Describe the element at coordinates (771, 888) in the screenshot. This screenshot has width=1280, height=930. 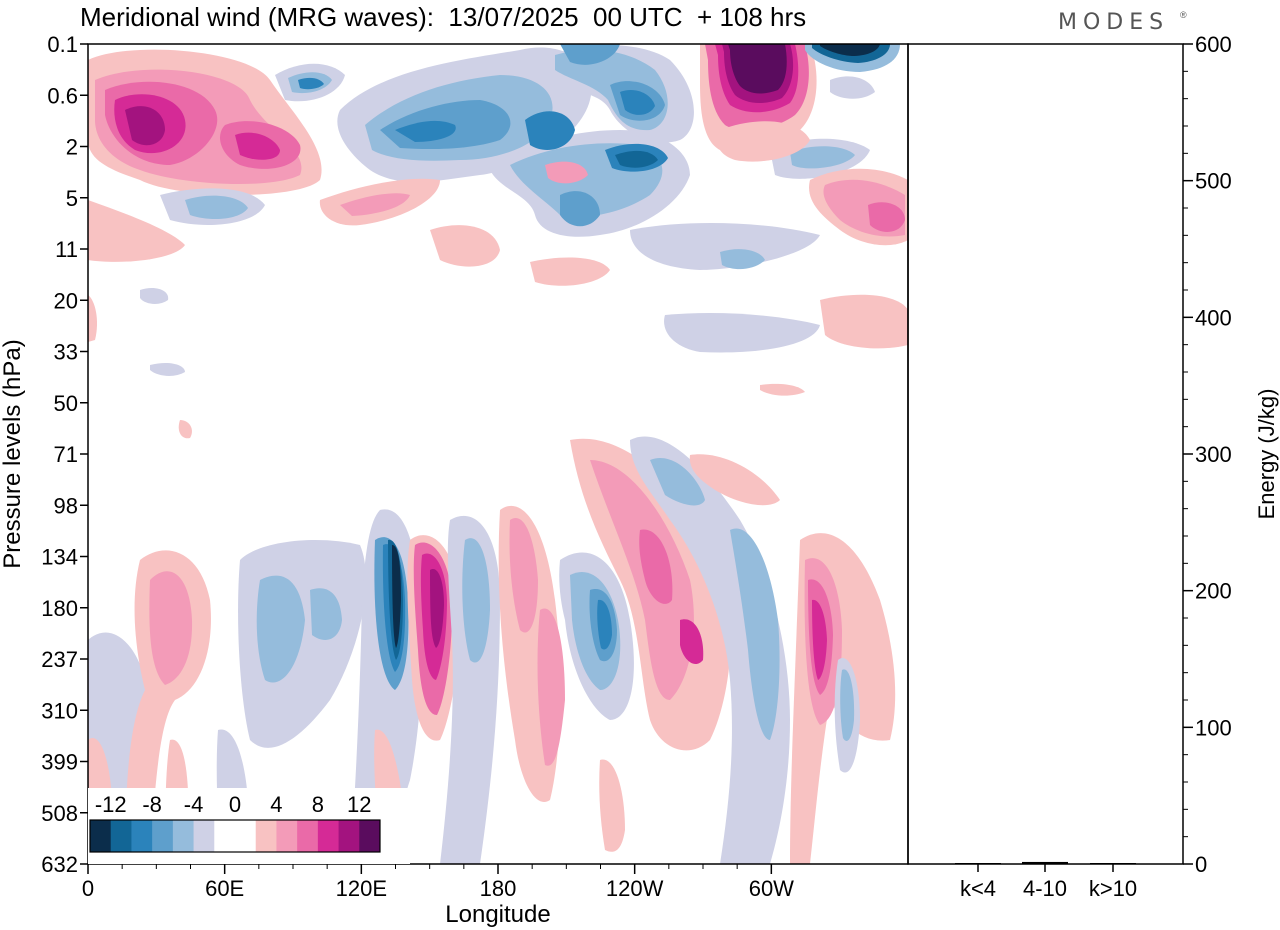
I see `x-tick-label: 60W` at that location.